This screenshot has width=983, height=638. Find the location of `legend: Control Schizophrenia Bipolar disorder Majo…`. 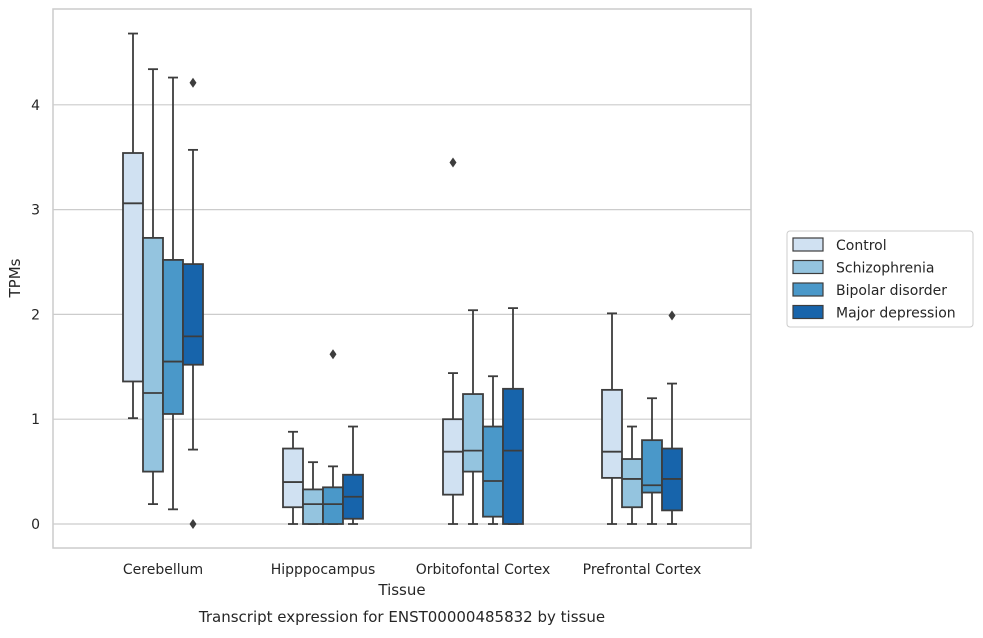

legend: Control Schizophrenia Bipolar disorder Majo… is located at coordinates (880, 279).